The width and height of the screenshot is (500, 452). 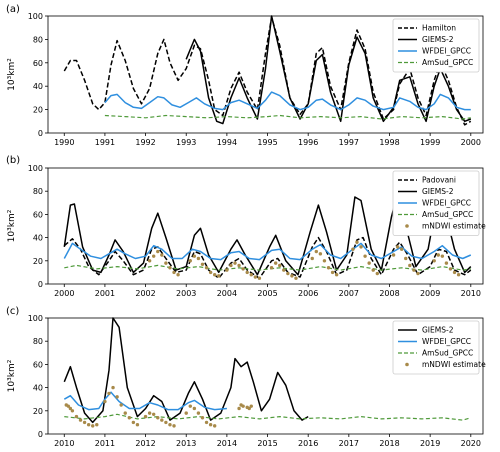 What do you see at coordinates (267, 142) in the screenshot?
I see `x-tick-label: 1995` at bounding box center [267, 142].